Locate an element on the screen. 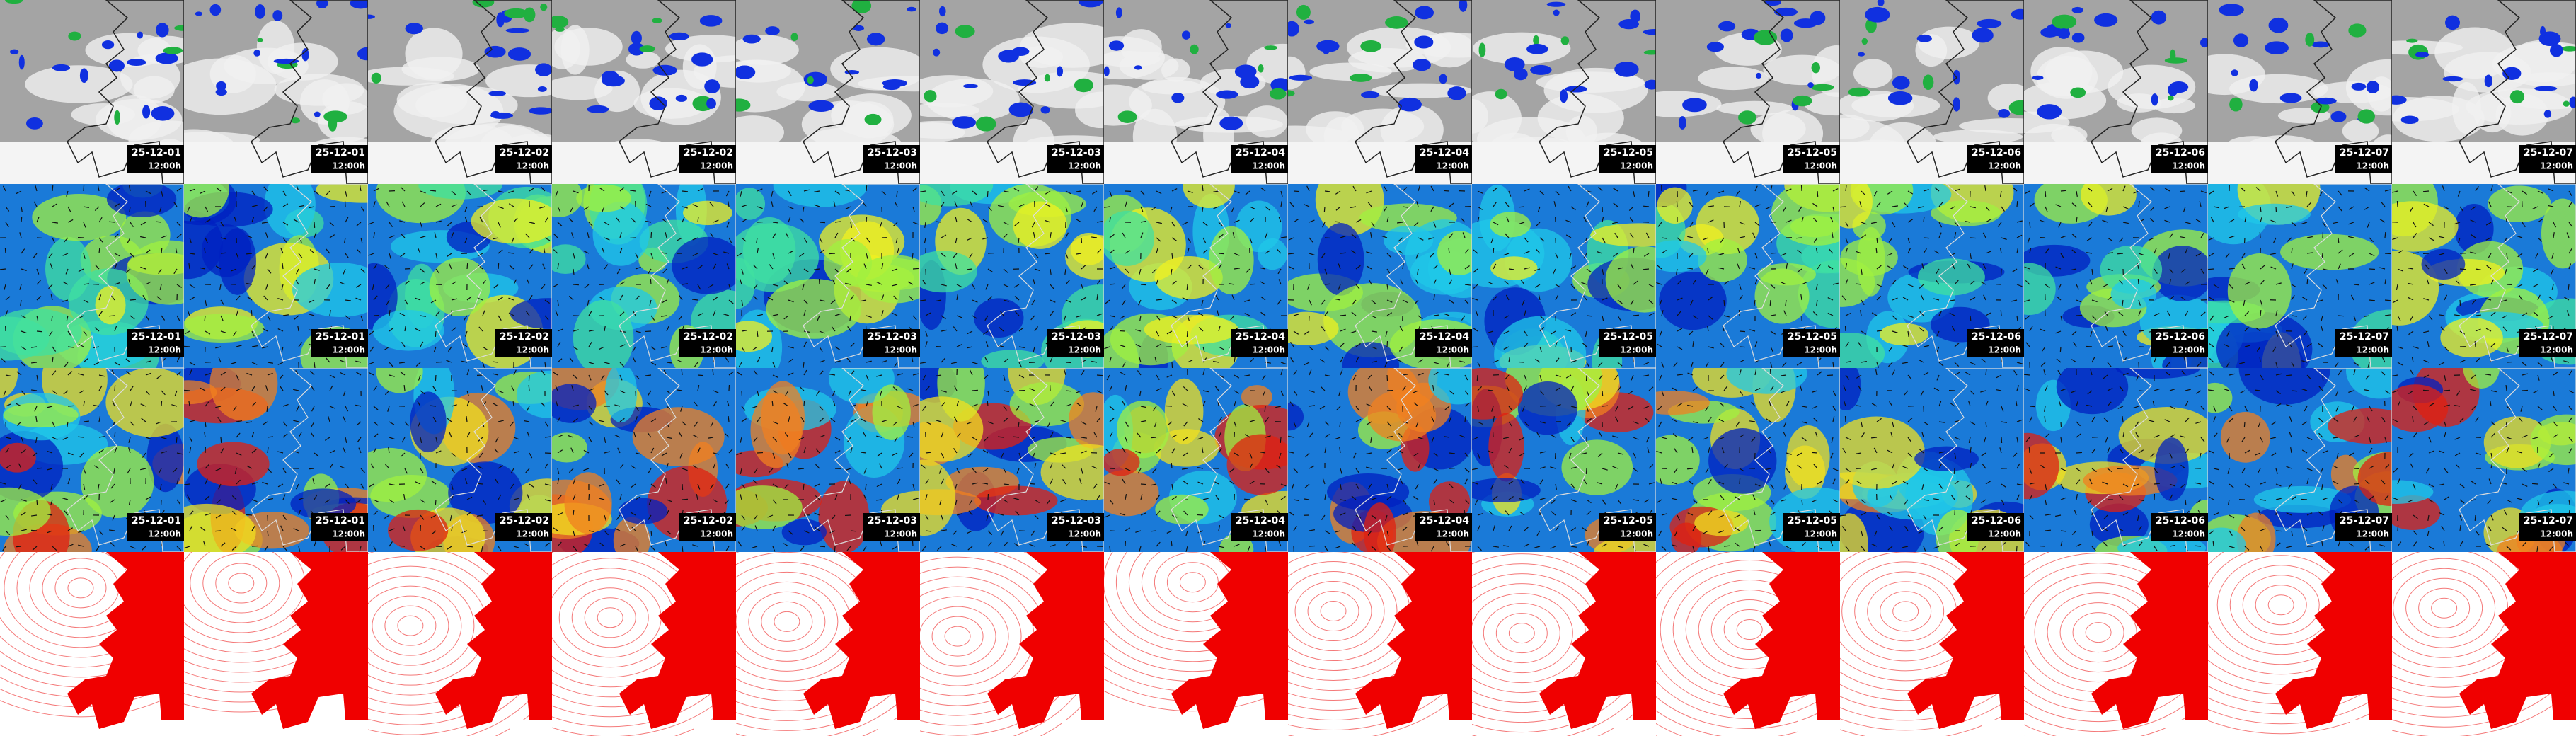 Image resolution: width=2576 pixels, height=736 pixels. date-label: 25-12-01 is located at coordinates (156, 337).